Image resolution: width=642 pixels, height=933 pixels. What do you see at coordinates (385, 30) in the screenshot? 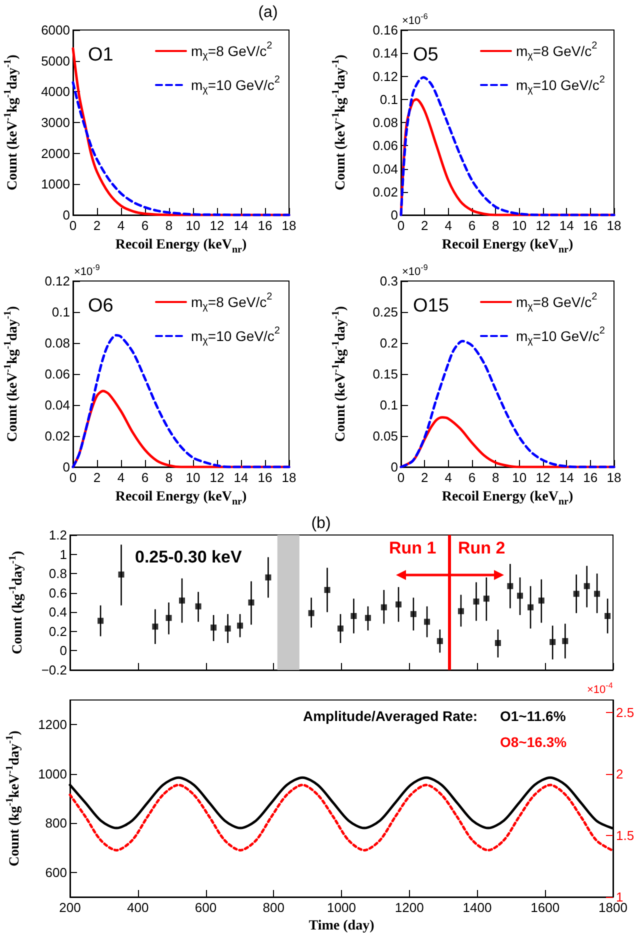
I see `y-tick-label: 0.16` at bounding box center [385, 30].